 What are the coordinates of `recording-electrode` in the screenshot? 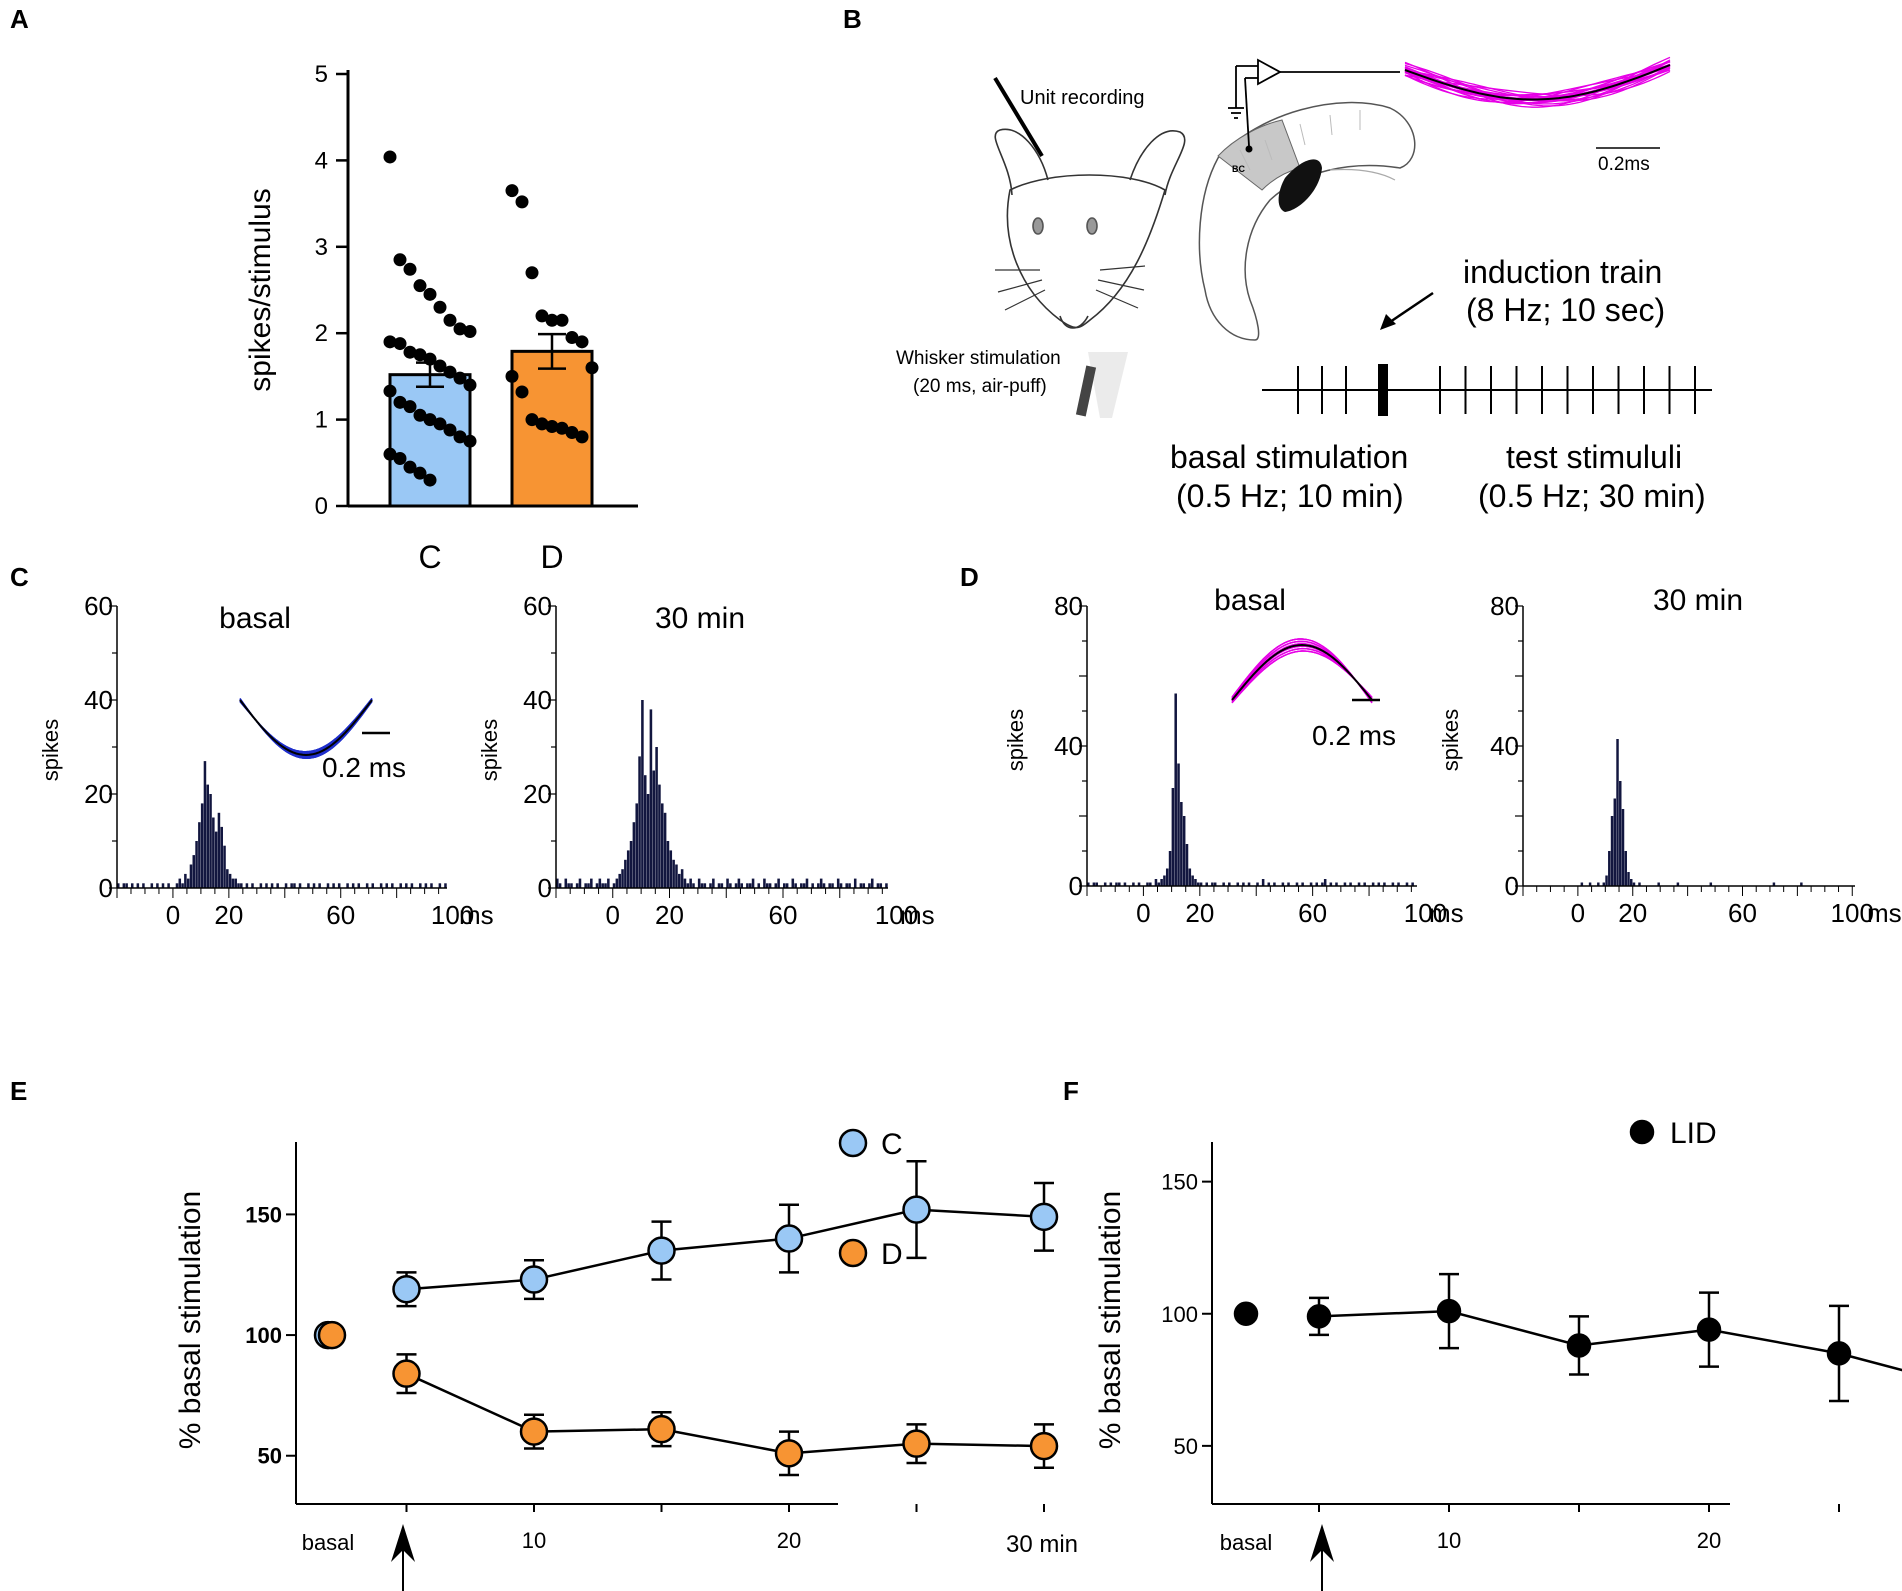 It's located at (1018, 117).